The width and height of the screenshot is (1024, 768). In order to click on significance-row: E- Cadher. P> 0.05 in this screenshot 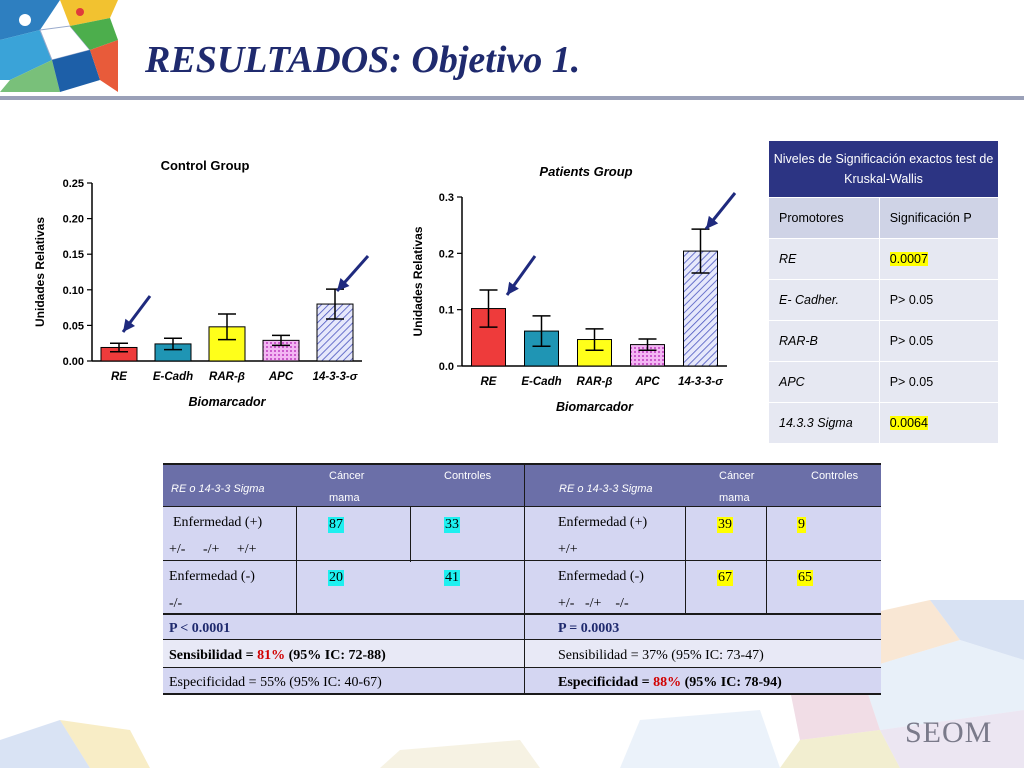, I will do `click(884, 300)`.